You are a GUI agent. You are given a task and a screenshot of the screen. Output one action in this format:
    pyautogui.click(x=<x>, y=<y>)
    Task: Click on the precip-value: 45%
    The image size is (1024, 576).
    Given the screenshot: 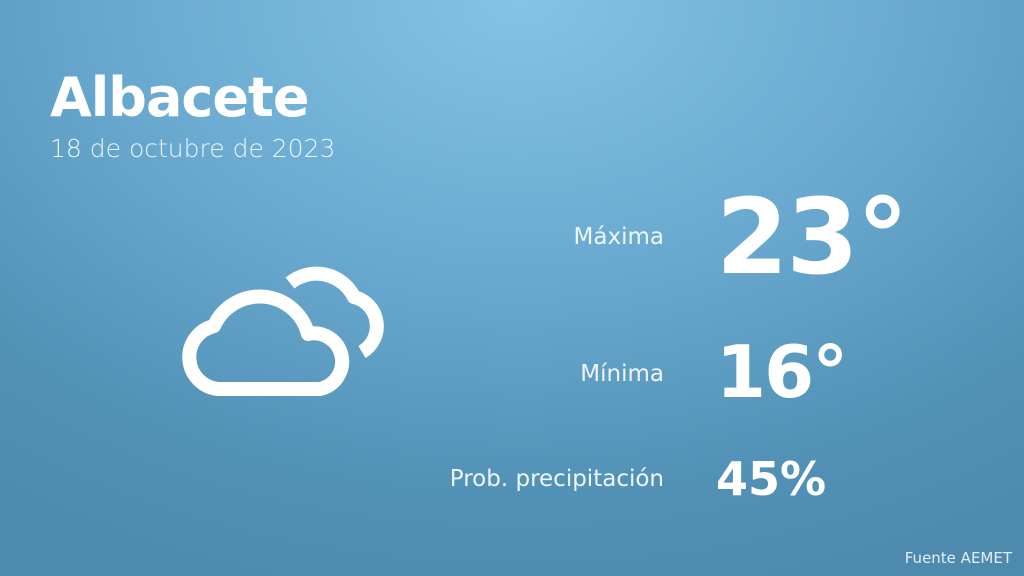 What is the action you would take?
    pyautogui.click(x=771, y=479)
    